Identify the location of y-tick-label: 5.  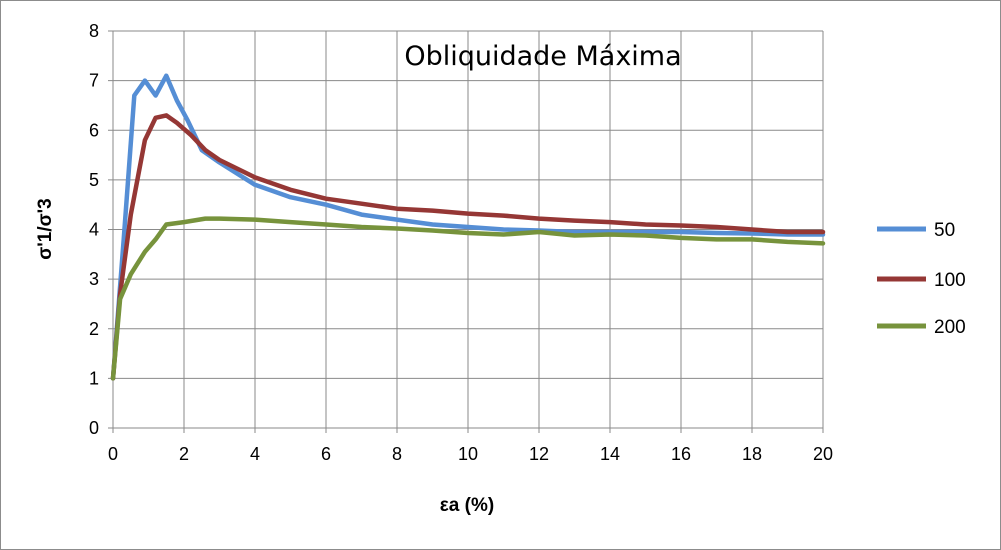
(94, 180).